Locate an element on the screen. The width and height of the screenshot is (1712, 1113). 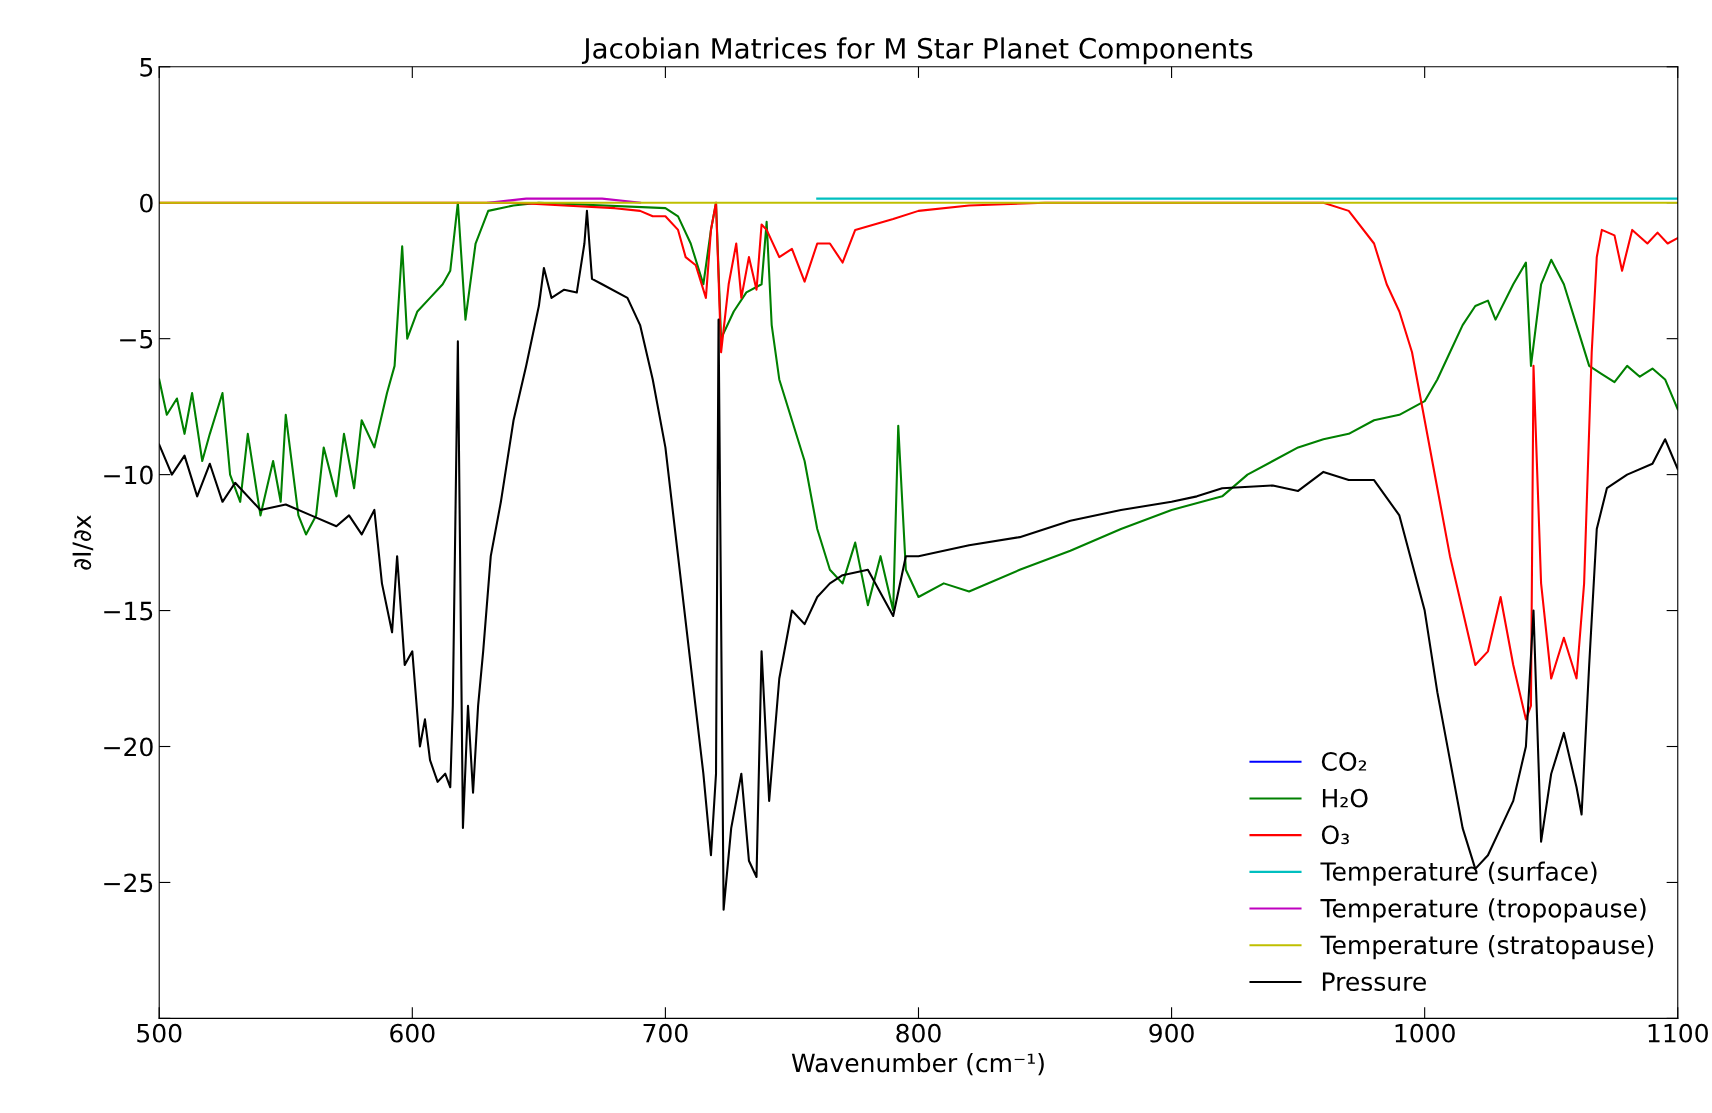
legend-label: Pressure is located at coordinates (1374, 982).